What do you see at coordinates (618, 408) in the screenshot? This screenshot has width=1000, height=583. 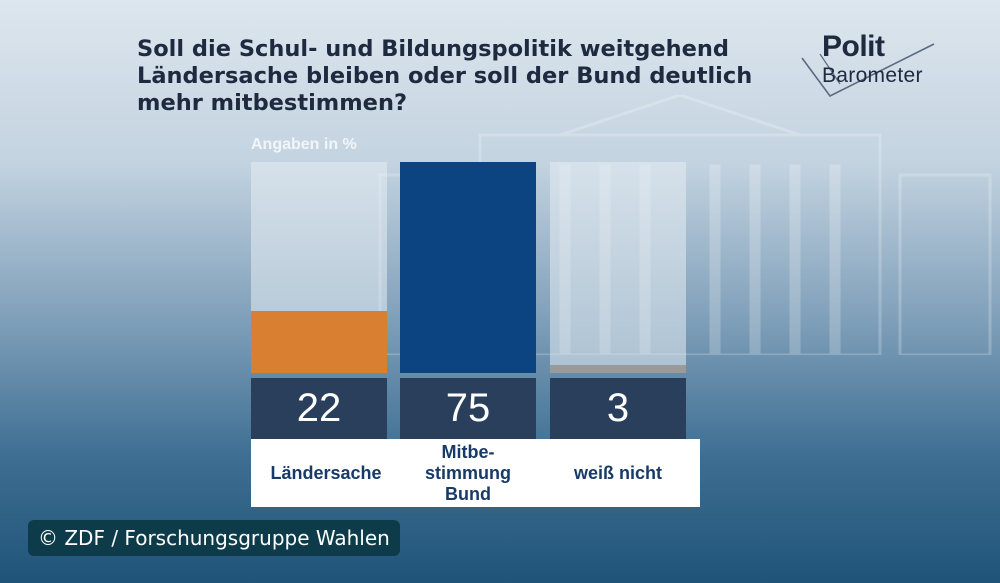 I see `value-label: 3` at bounding box center [618, 408].